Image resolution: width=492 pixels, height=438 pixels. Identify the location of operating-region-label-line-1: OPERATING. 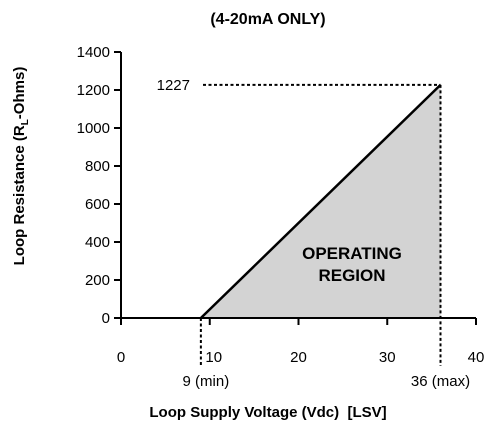
(352, 253).